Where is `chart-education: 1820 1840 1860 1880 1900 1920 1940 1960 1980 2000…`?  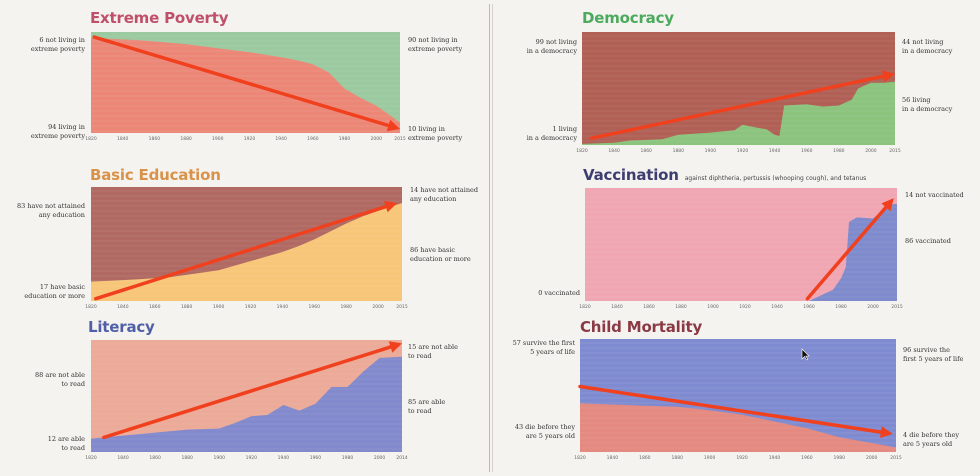
chart-education: 1820 1840 1860 1880 1900 1920 1940 1960 1980 2000… is located at coordinates (246, 248).